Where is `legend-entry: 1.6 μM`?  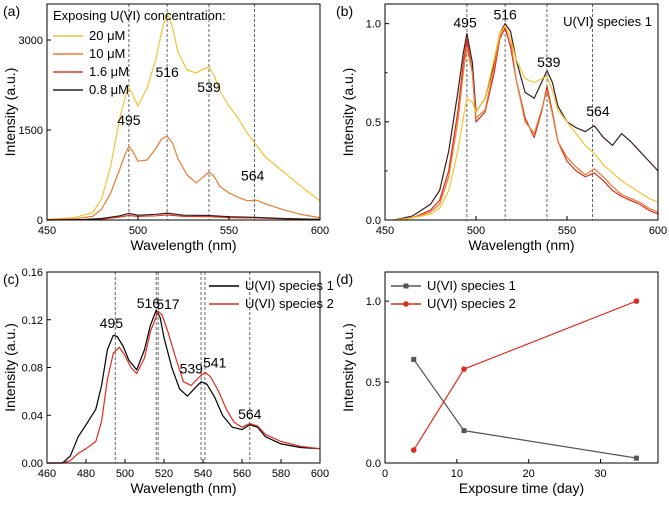 legend-entry: 1.6 μM is located at coordinates (109, 71).